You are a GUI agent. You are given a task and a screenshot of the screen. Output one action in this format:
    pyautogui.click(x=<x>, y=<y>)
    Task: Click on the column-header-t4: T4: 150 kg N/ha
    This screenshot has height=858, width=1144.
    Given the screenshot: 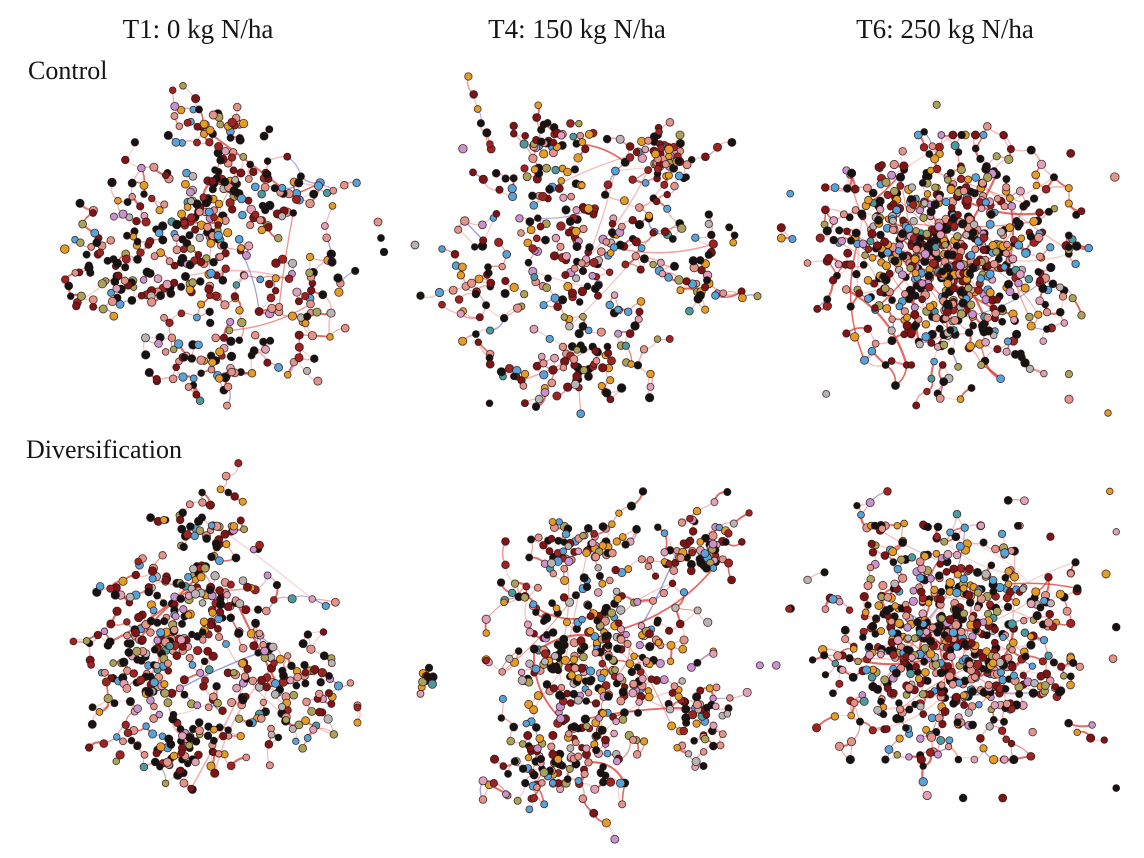 What is the action you would take?
    pyautogui.click(x=577, y=29)
    